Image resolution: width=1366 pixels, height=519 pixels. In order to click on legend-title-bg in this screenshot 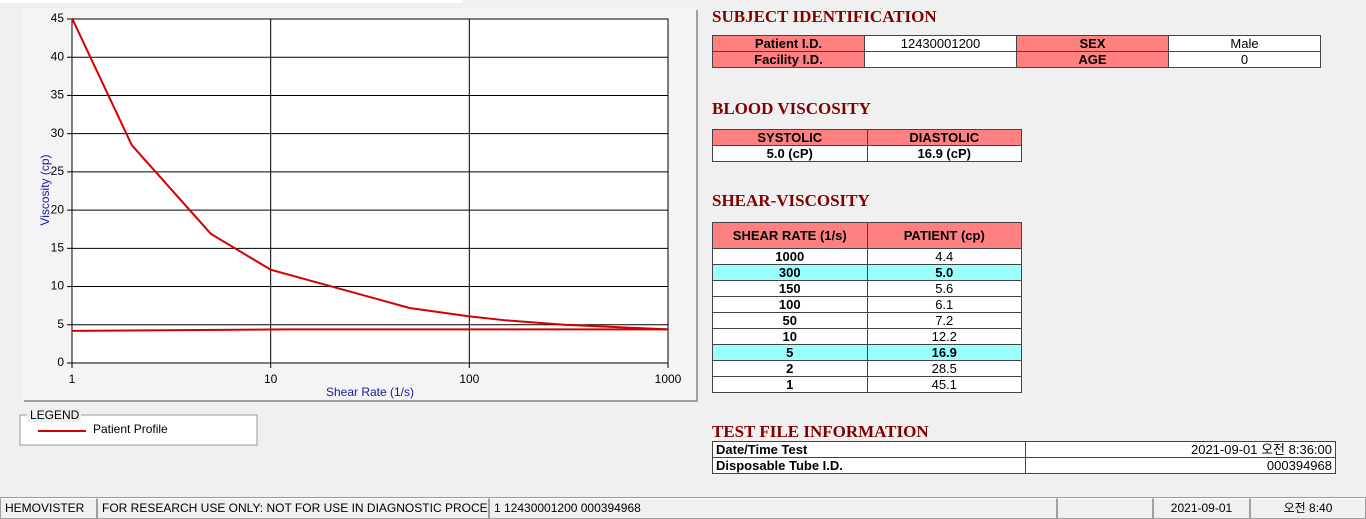, I will do `click(54, 415)`.